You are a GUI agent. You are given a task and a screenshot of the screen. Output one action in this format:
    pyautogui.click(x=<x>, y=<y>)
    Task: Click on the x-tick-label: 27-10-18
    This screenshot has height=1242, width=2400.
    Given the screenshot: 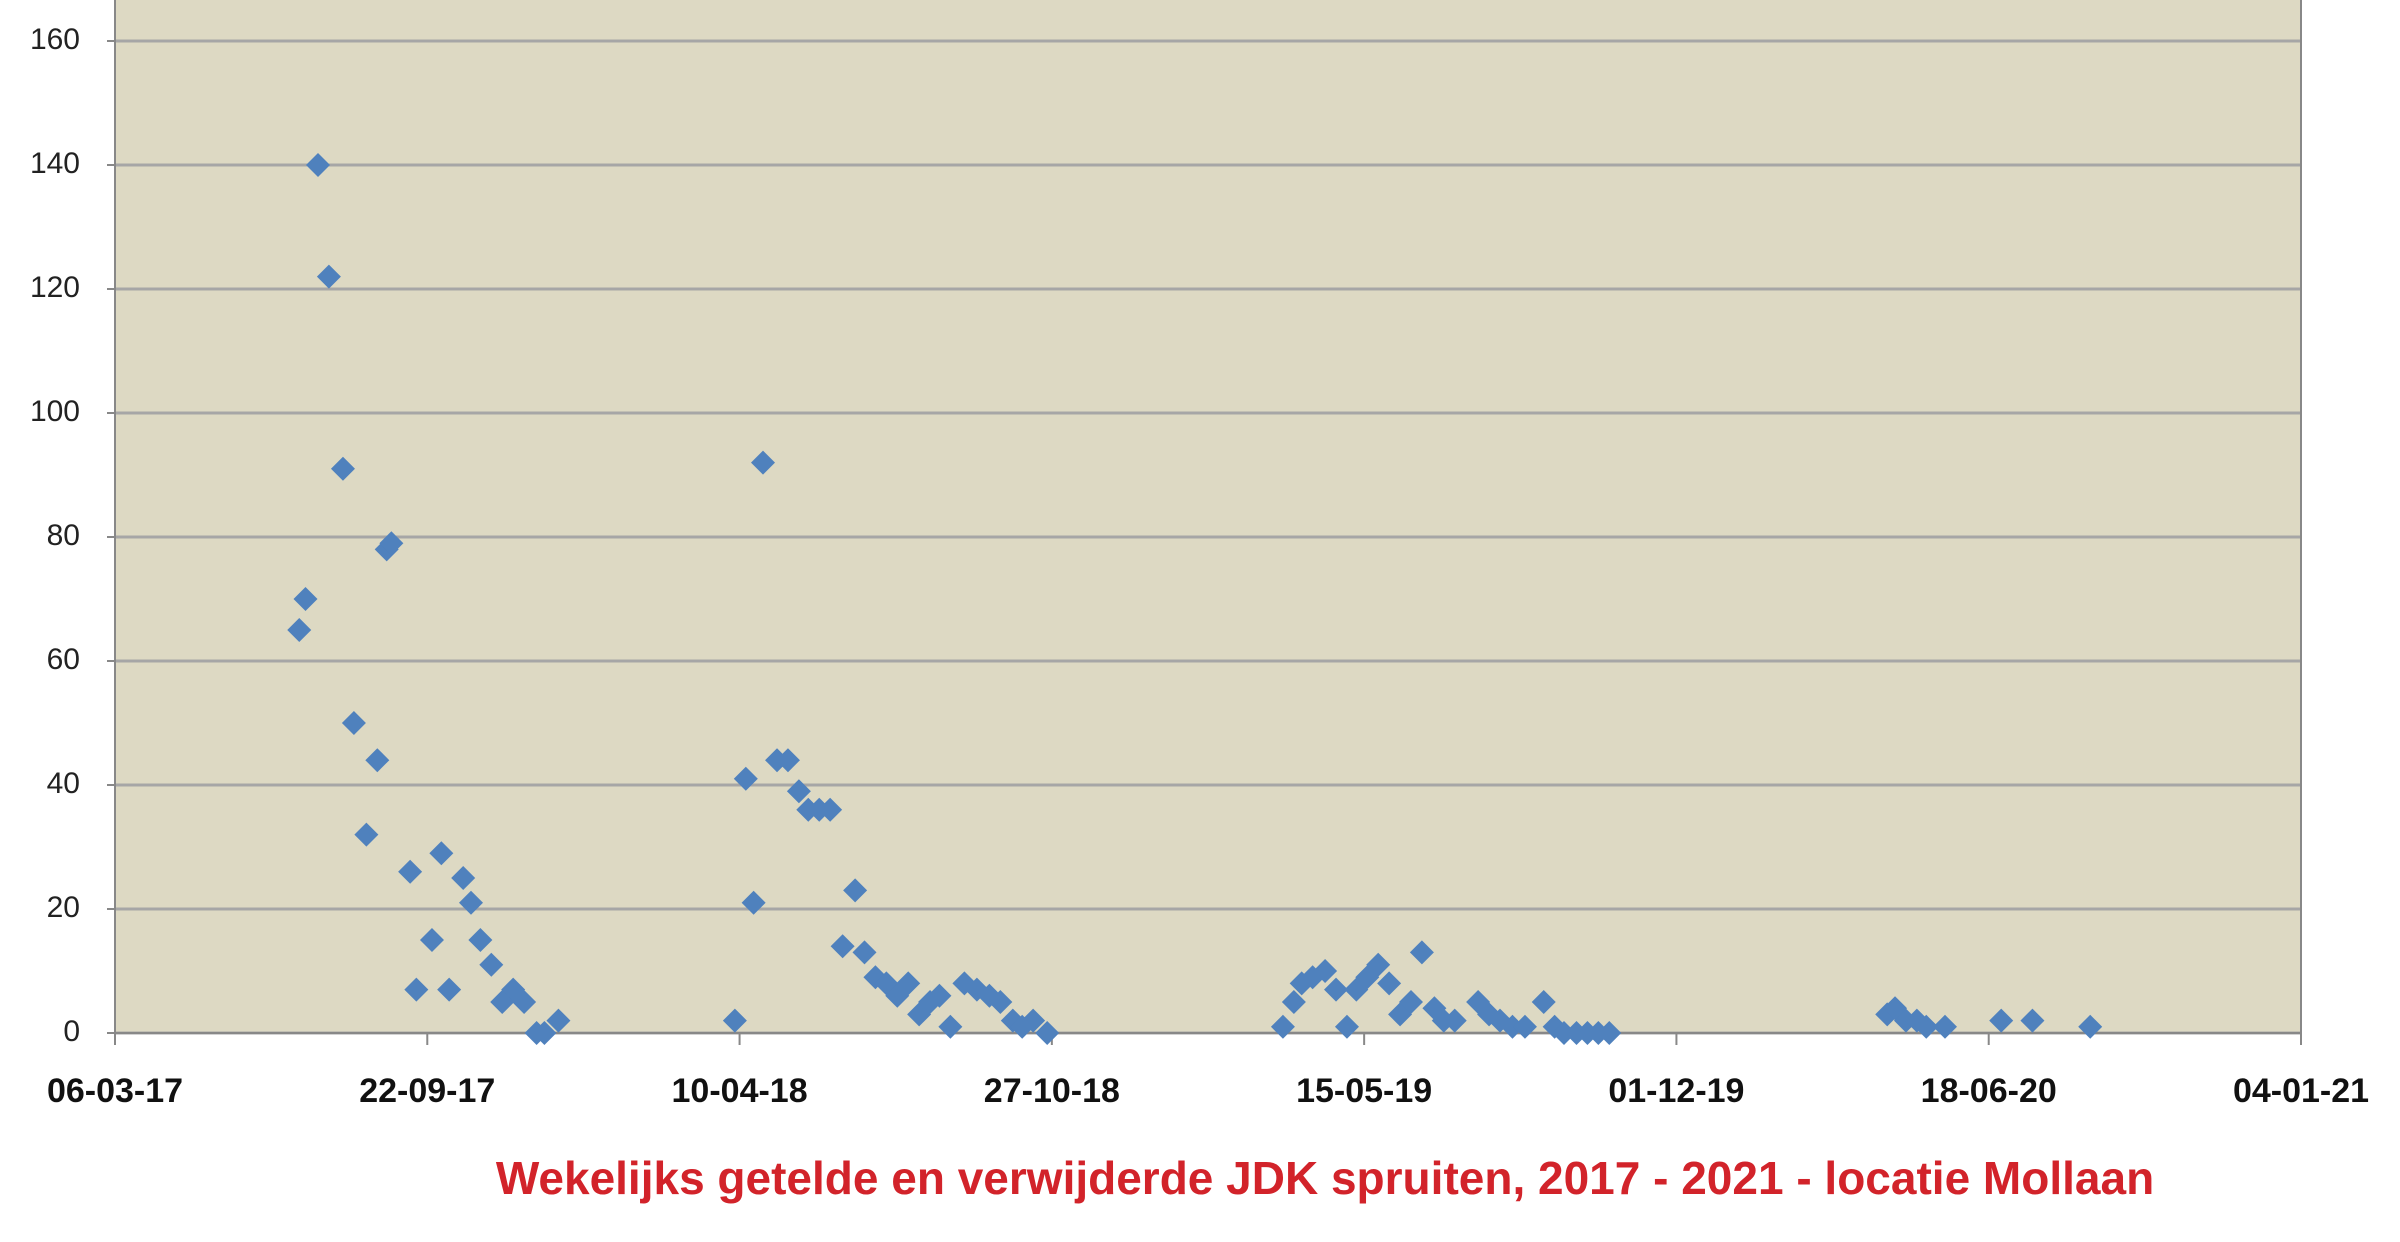 What is the action you would take?
    pyautogui.click(x=1052, y=1091)
    